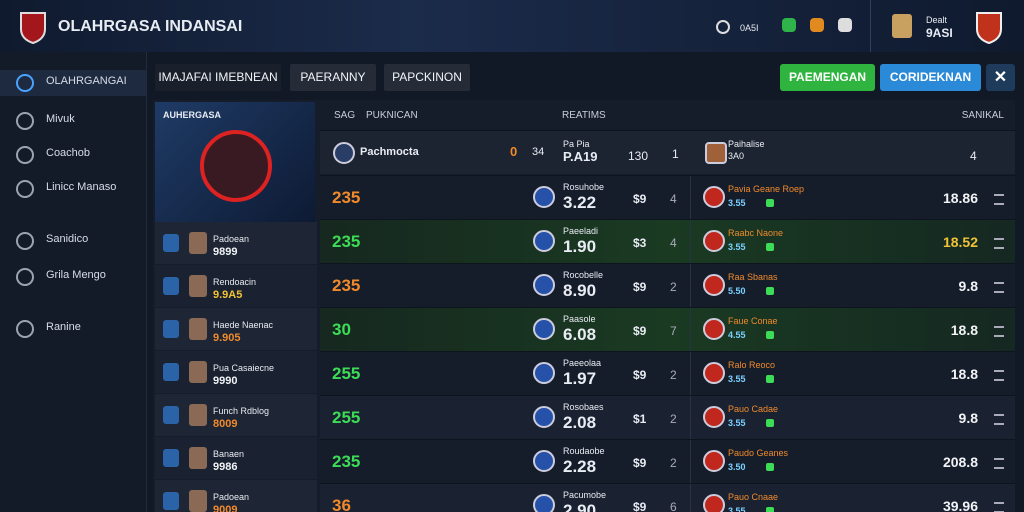  I want to click on odds: 130, so click(638, 156).